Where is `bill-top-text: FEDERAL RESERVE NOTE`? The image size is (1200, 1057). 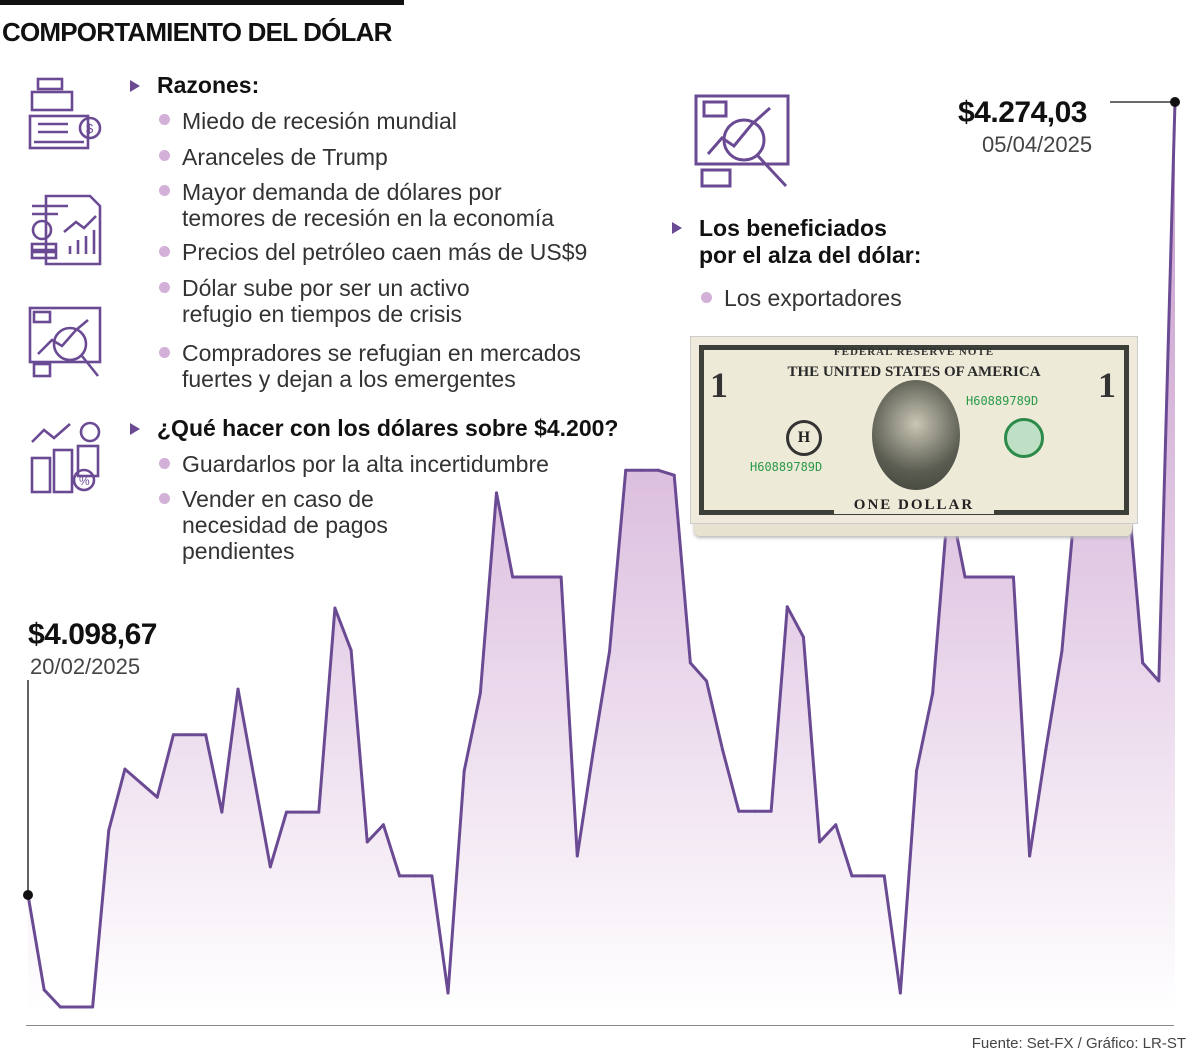 bill-top-text: FEDERAL RESERVE NOTE is located at coordinates (914, 352).